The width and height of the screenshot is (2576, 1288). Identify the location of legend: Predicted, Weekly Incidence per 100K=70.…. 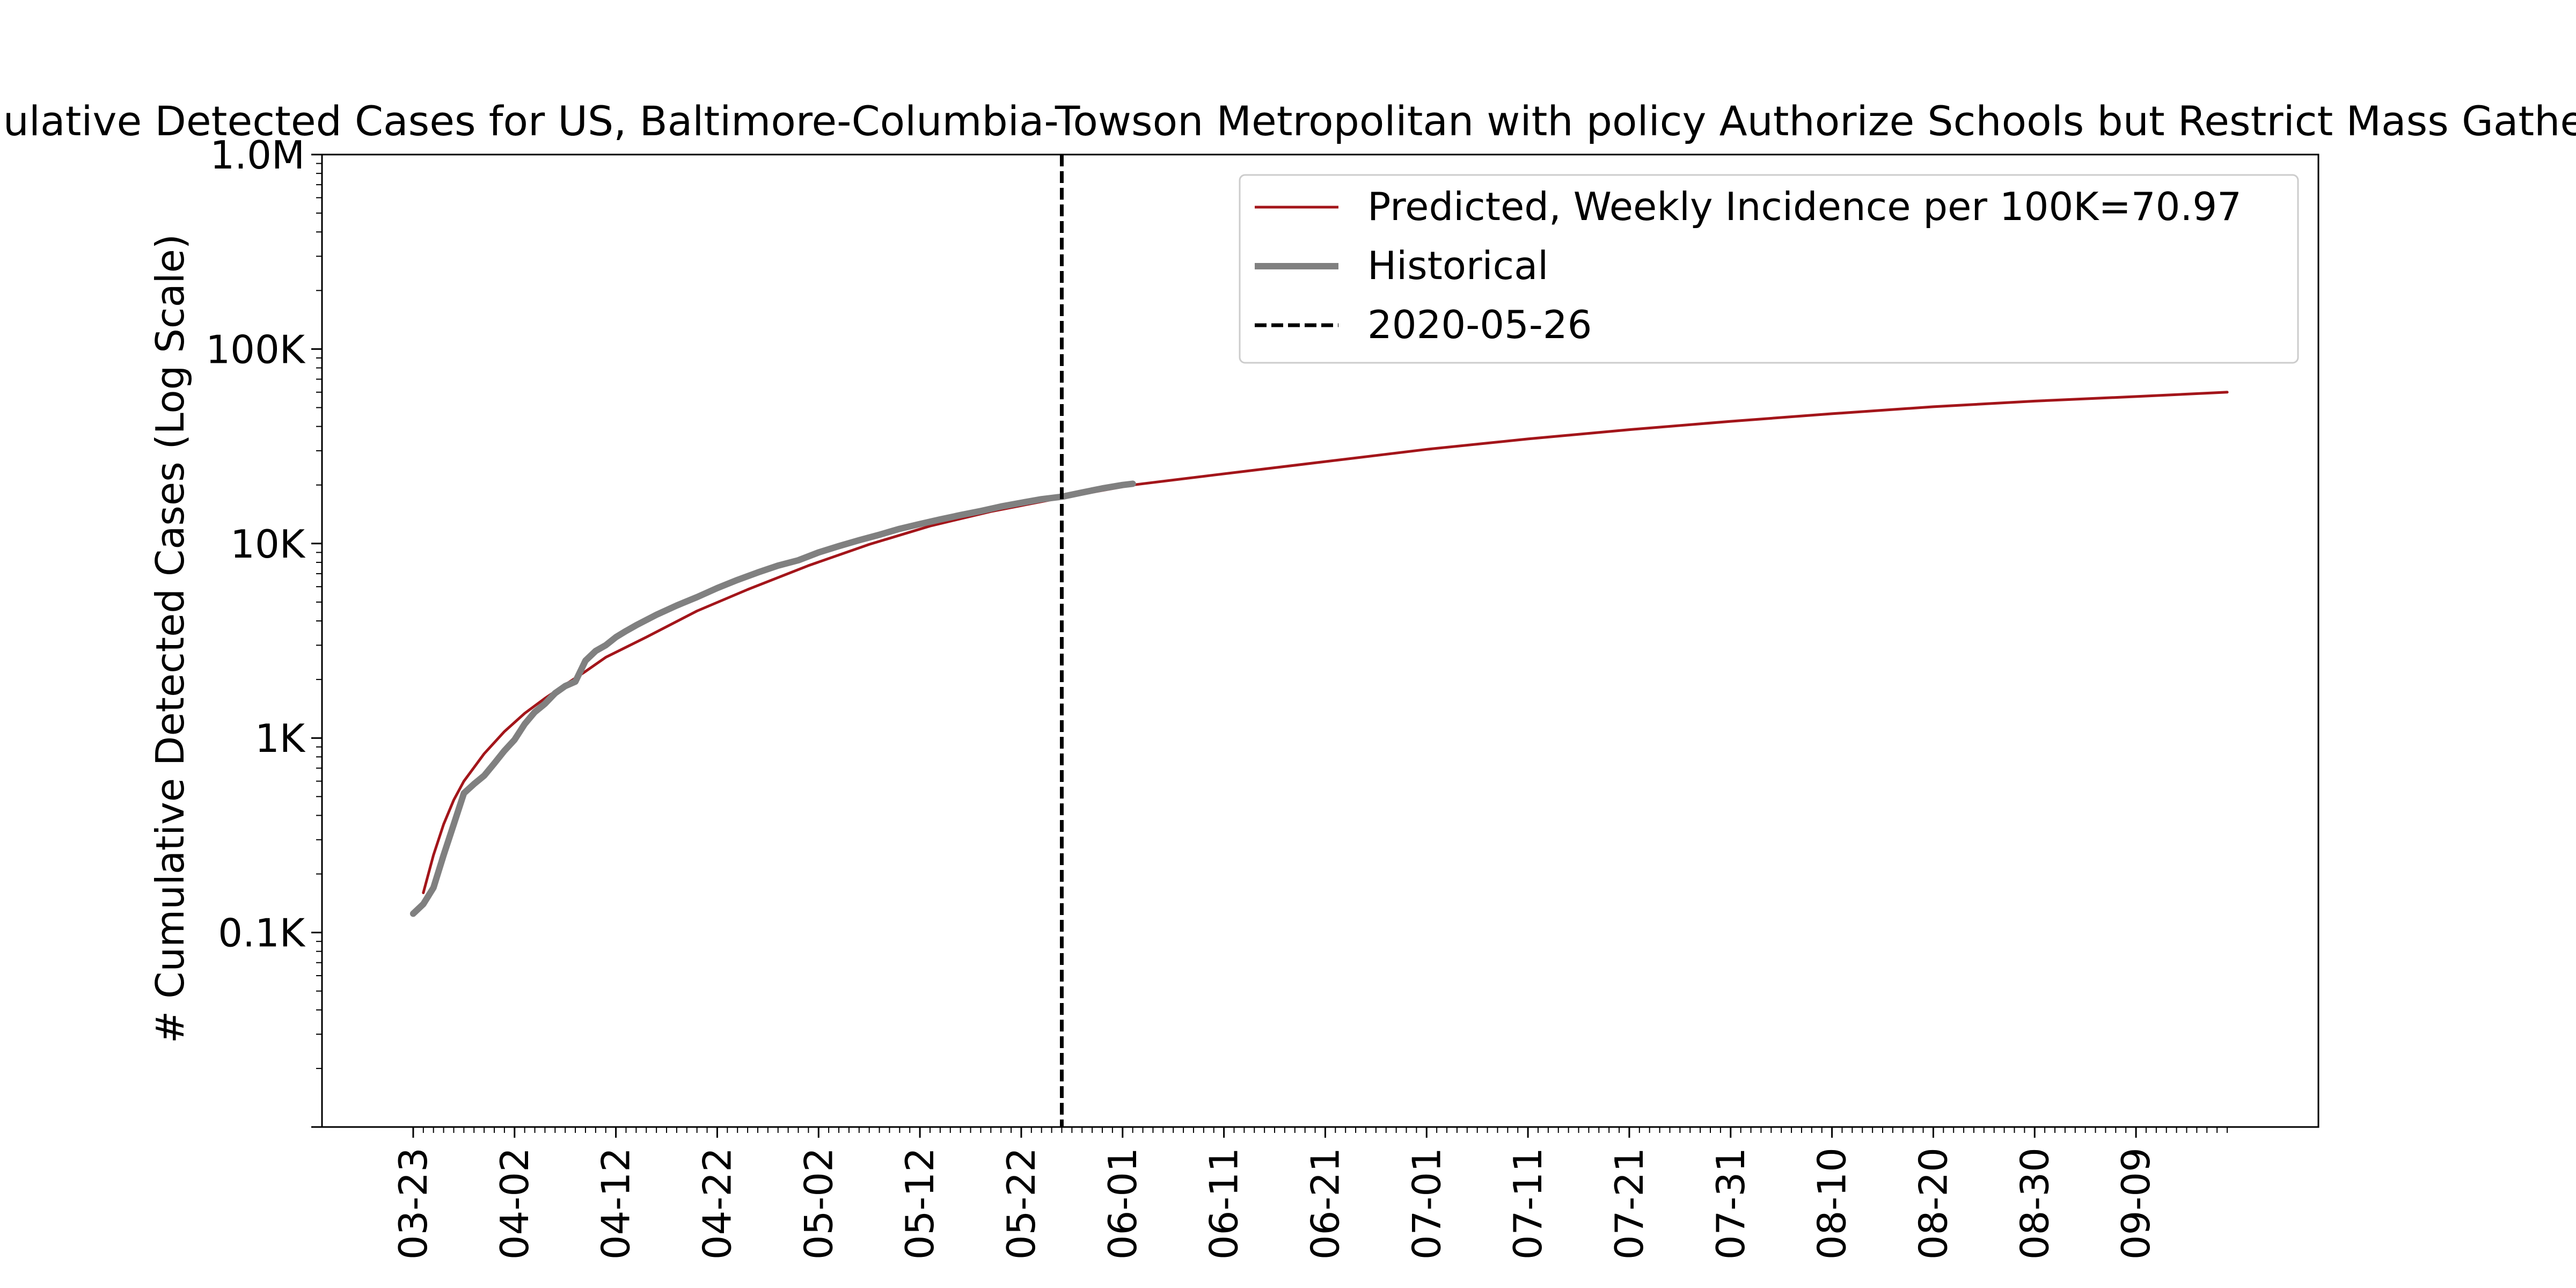
(1769, 269).